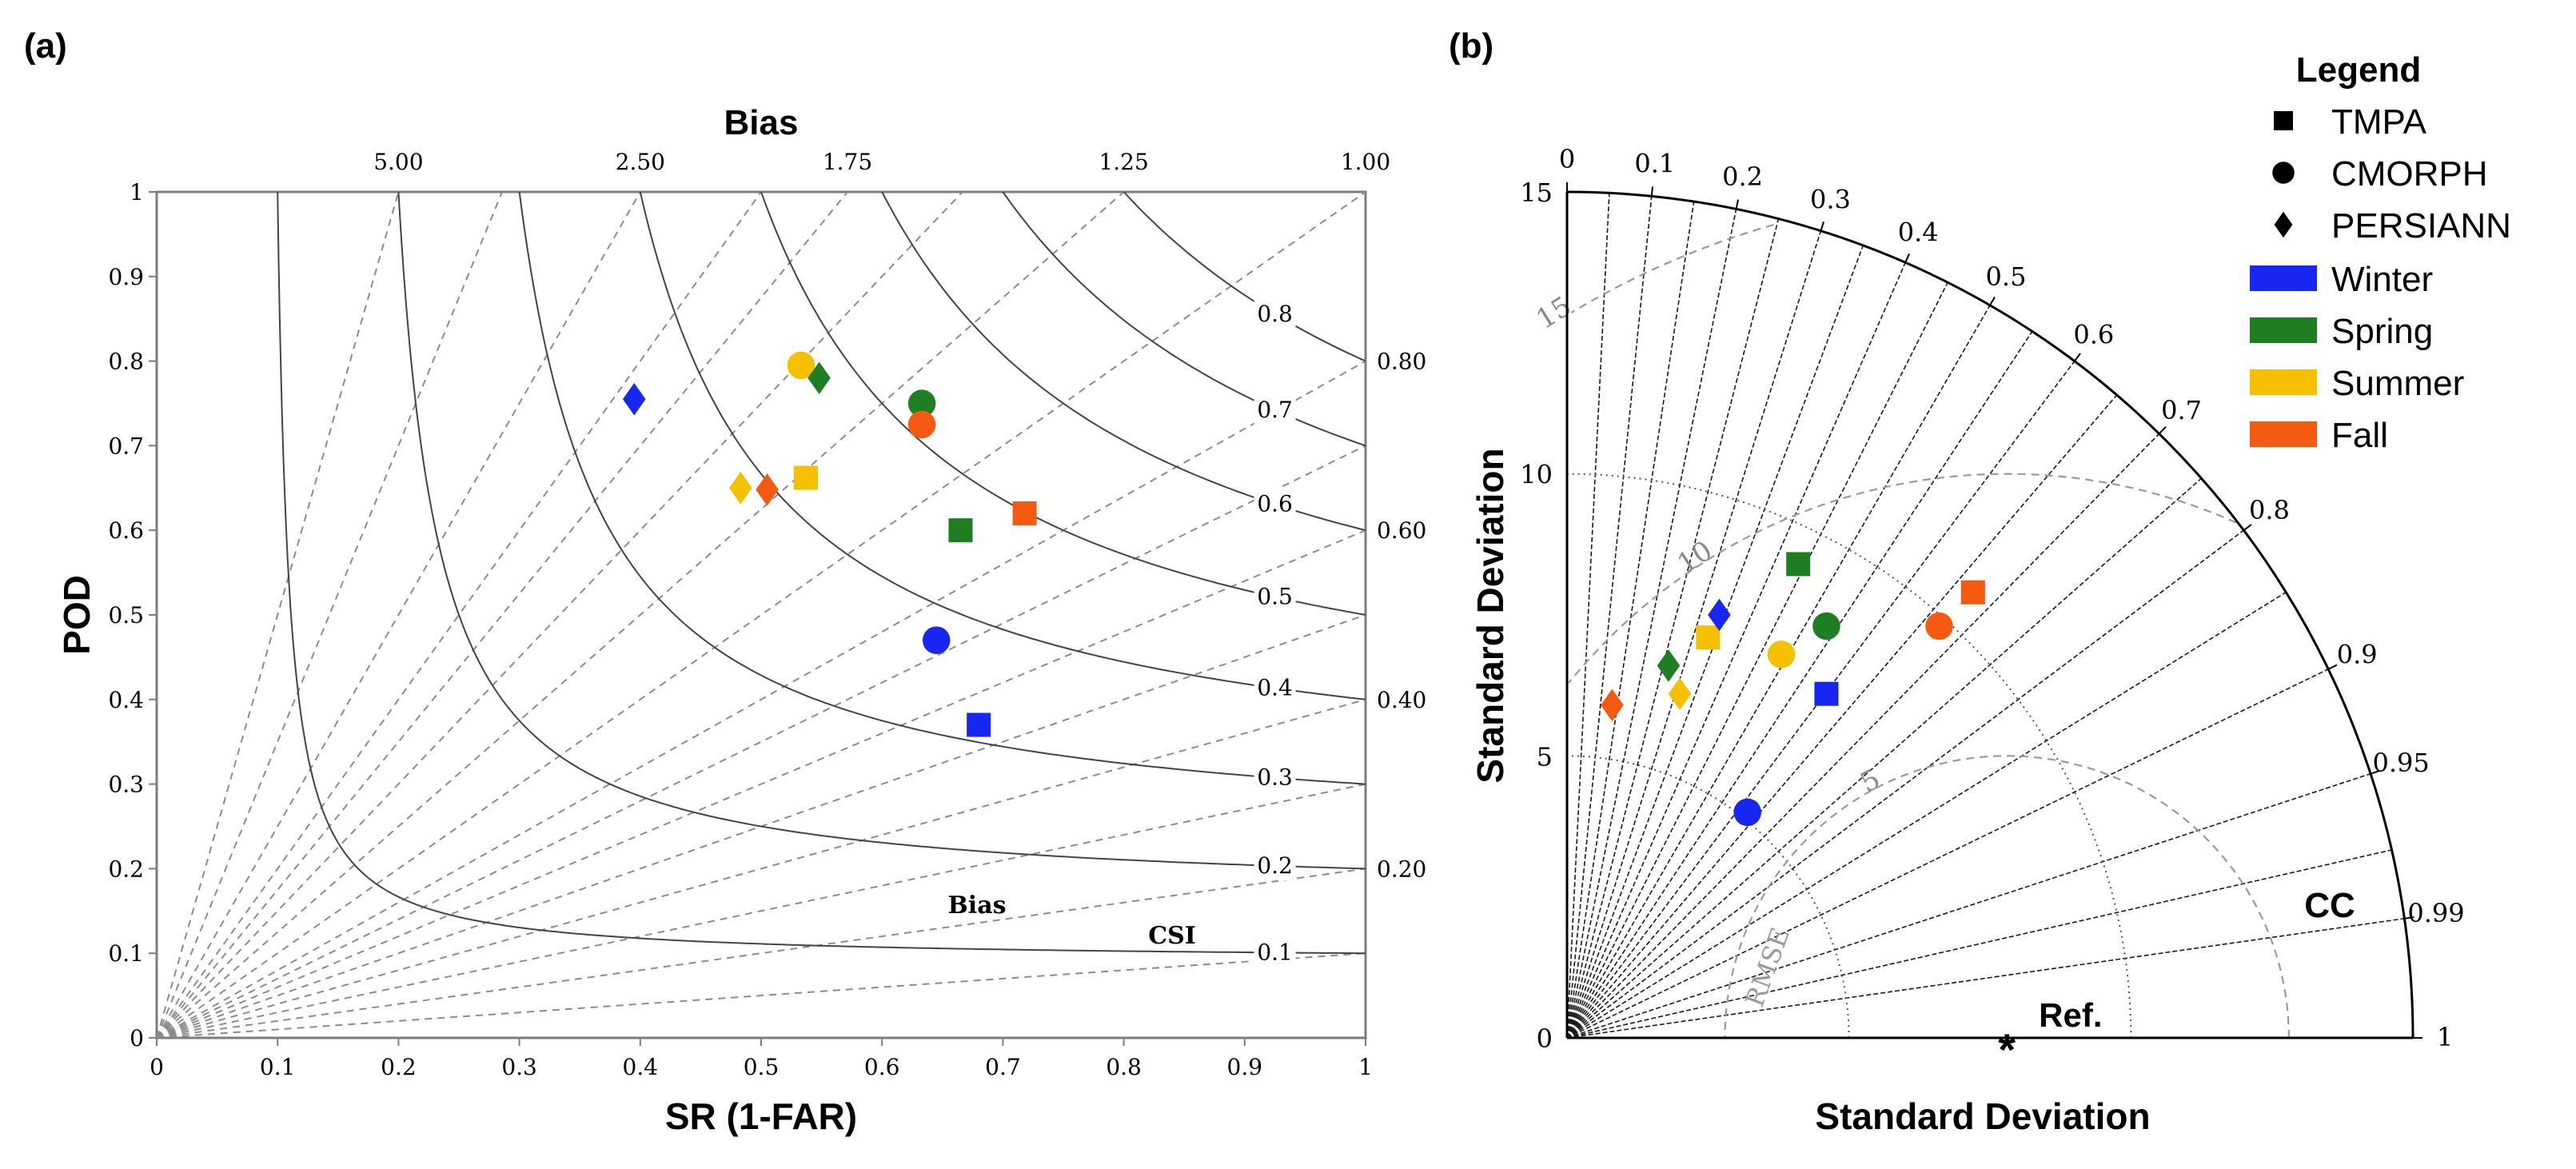 Image resolution: width=2576 pixels, height=1169 pixels. Describe the element at coordinates (2329, 905) in the screenshot. I see `cc-label: CC` at that location.